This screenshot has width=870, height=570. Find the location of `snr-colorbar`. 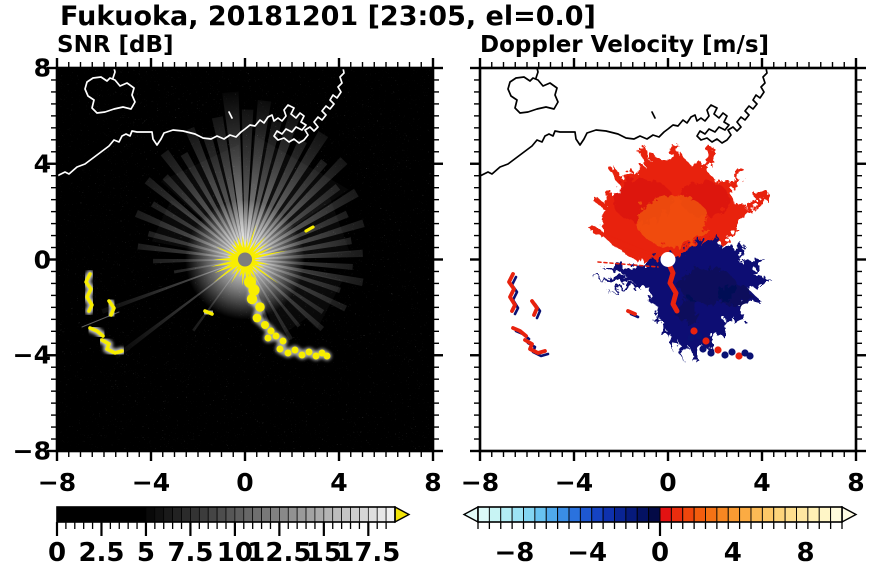

snr-colorbar is located at coordinates (233, 520).